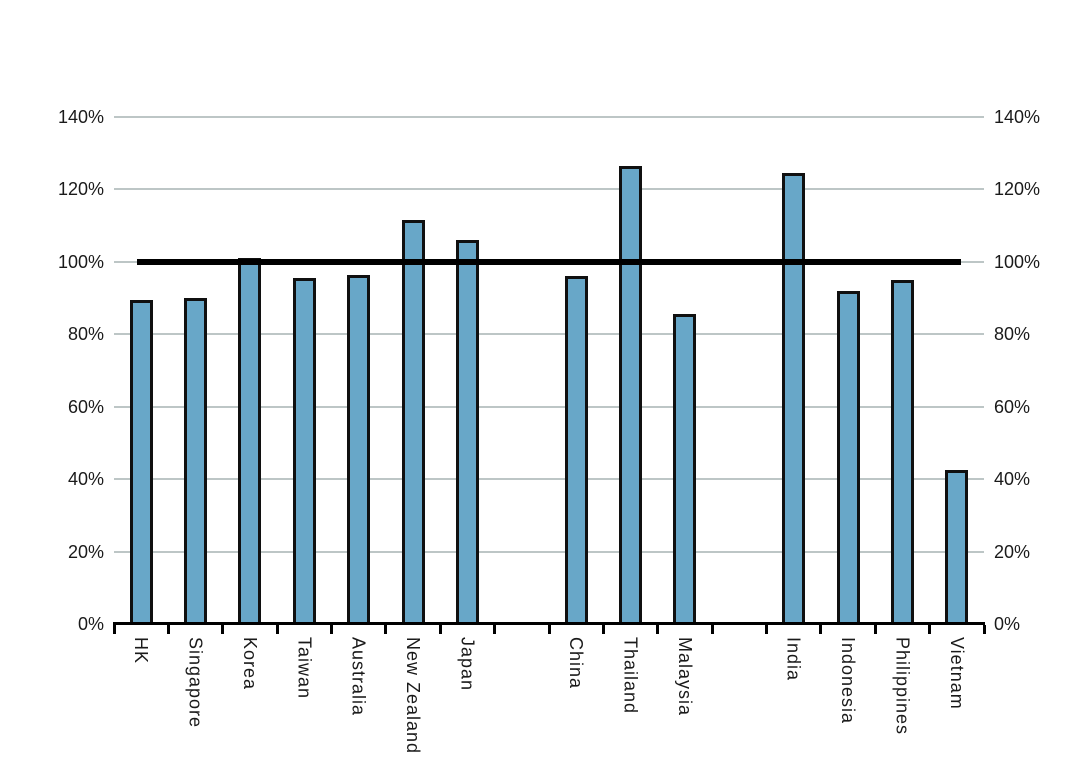  Describe the element at coordinates (848, 681) in the screenshot. I see `category-label-indonesia: Indonesia` at that location.